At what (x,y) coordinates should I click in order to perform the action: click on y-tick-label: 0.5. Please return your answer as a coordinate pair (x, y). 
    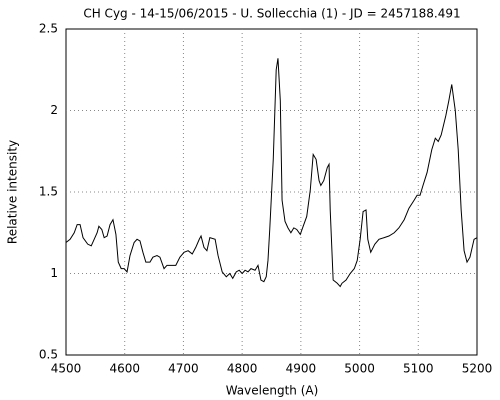
    Looking at the image, I should click on (48, 355).